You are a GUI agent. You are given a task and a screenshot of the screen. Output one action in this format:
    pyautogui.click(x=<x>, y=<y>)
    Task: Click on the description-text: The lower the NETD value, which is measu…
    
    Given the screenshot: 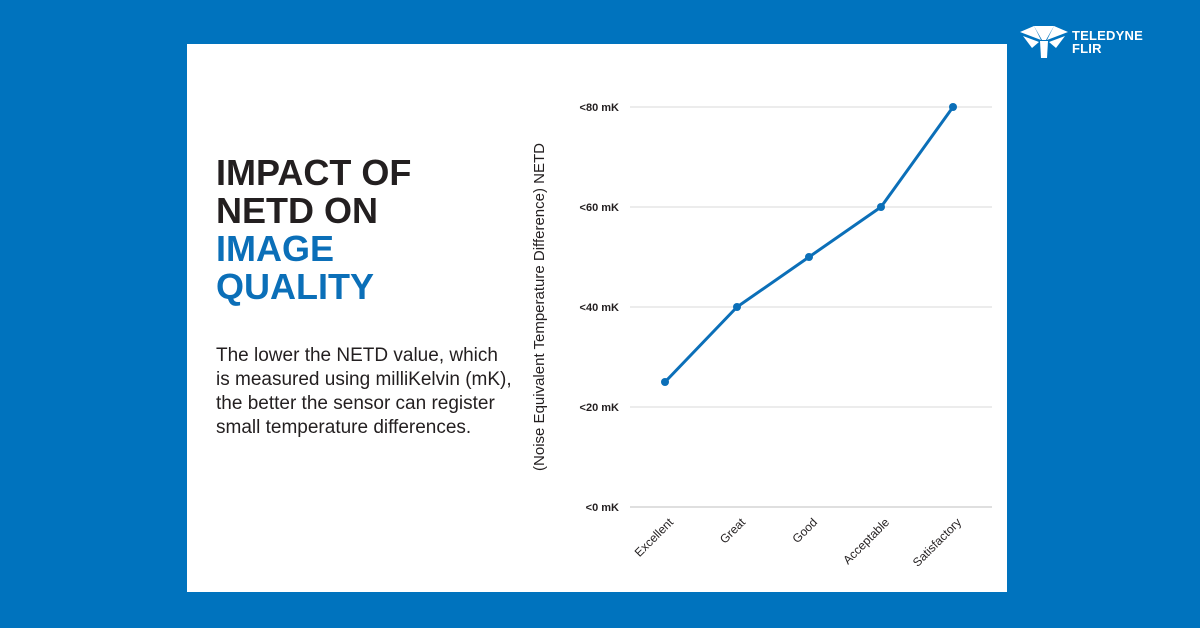 What is the action you would take?
    pyautogui.click(x=364, y=391)
    